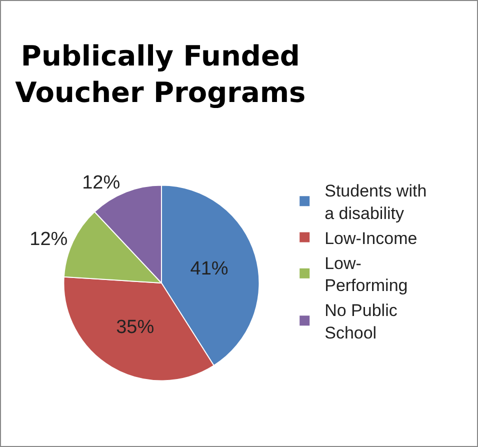 Image resolution: width=478 pixels, height=447 pixels. Describe the element at coordinates (160, 74) in the screenshot. I see `chart-title: Publically Funded Voucher Programs` at that location.